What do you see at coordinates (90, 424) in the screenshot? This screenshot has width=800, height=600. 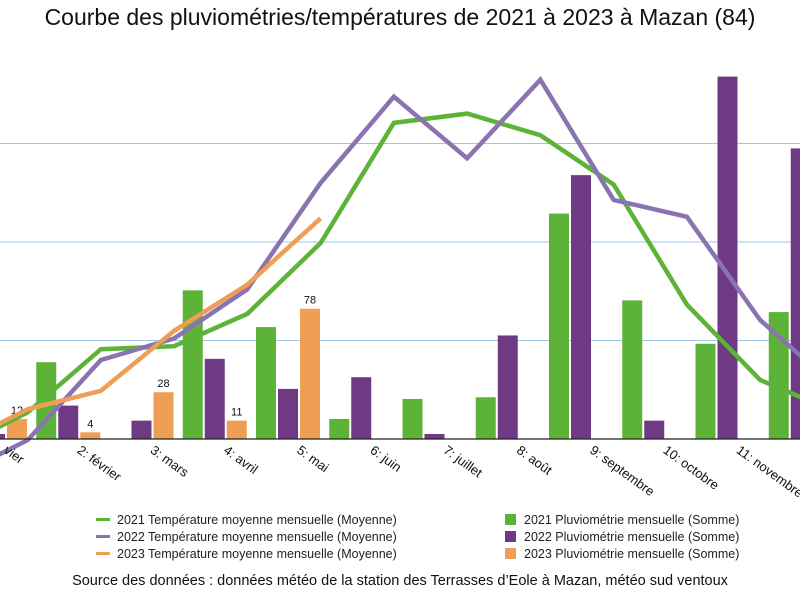 I see `bar-data-label: 4` at bounding box center [90, 424].